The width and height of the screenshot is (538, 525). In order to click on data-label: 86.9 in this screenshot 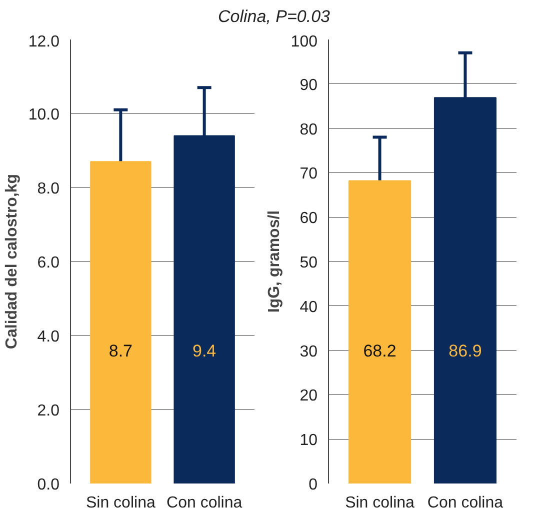, I will do `click(465, 350)`.